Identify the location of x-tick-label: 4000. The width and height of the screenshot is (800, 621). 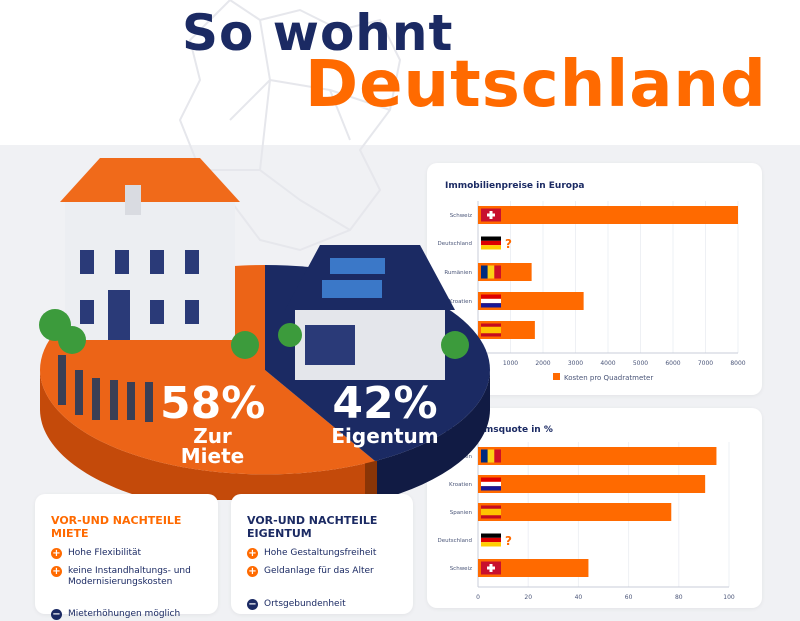
(607, 363).